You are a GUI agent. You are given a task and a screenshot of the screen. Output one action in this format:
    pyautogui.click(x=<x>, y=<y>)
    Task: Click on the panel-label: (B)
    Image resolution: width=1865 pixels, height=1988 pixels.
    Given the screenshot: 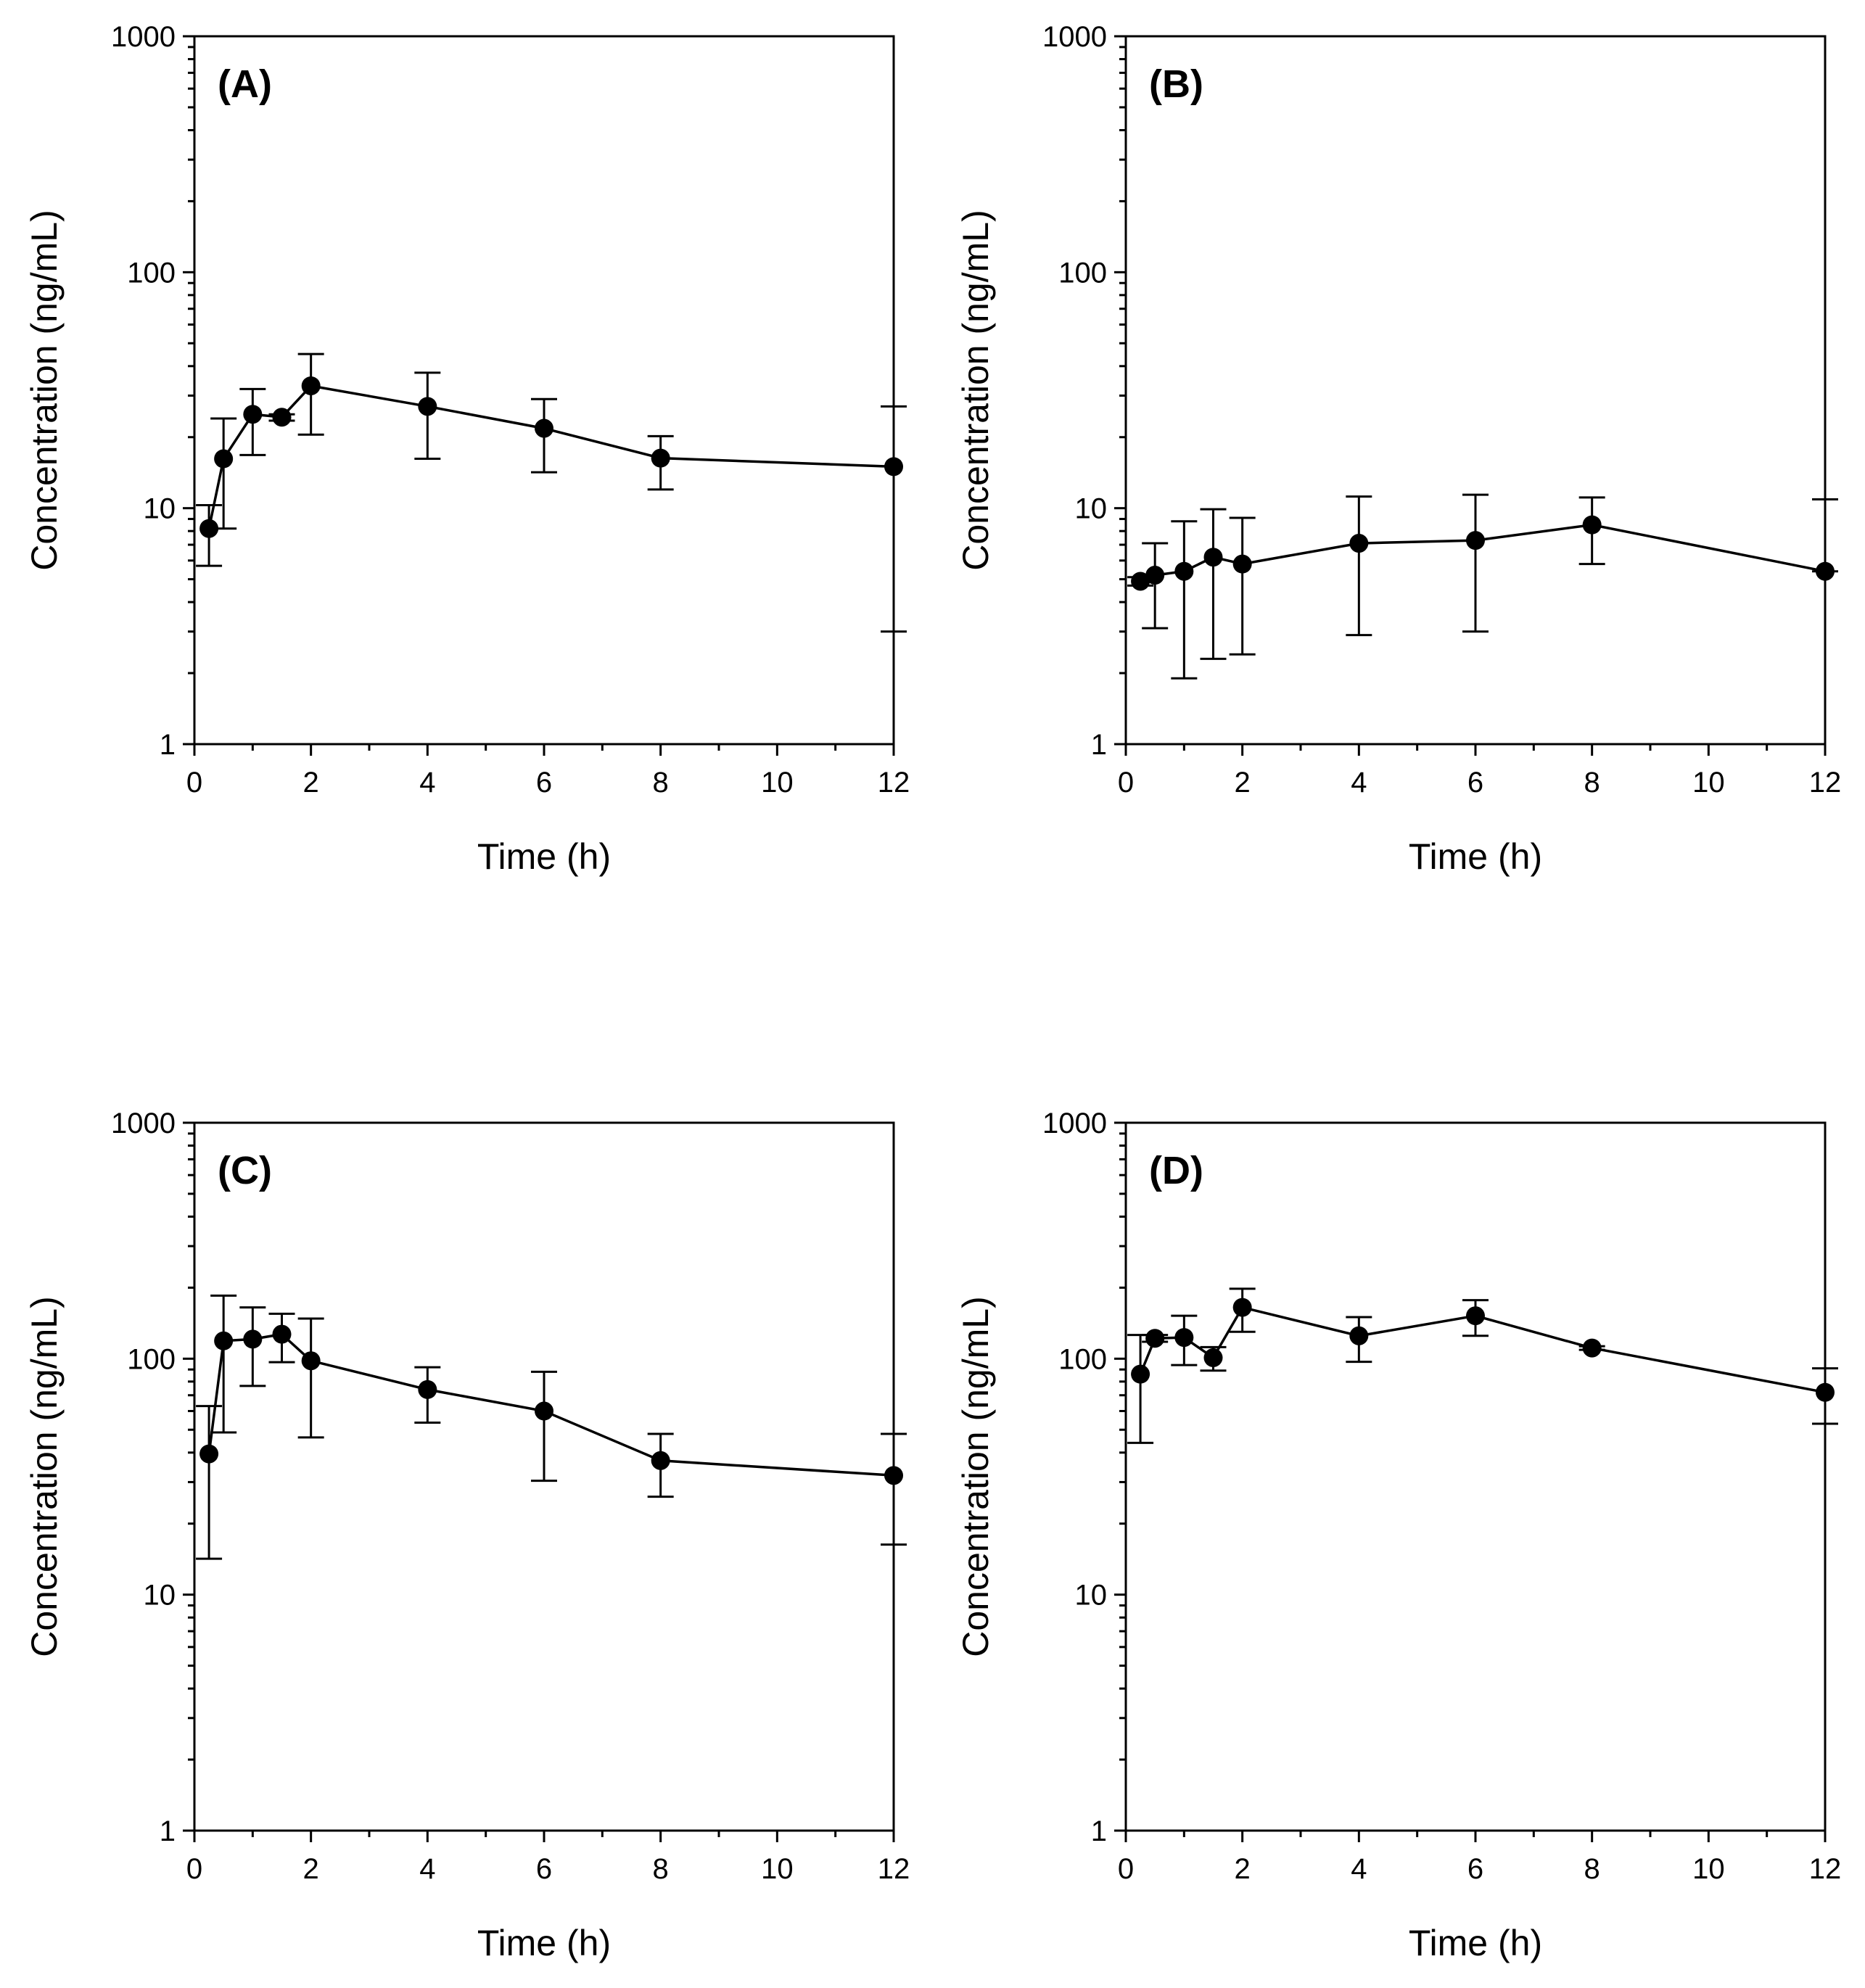 What is the action you would take?
    pyautogui.click(x=1176, y=84)
    